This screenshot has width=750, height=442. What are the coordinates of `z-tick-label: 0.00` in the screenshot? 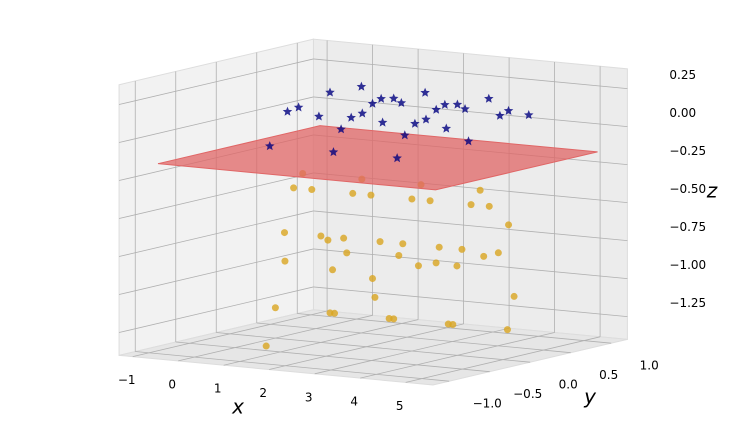 It's located at (682, 113).